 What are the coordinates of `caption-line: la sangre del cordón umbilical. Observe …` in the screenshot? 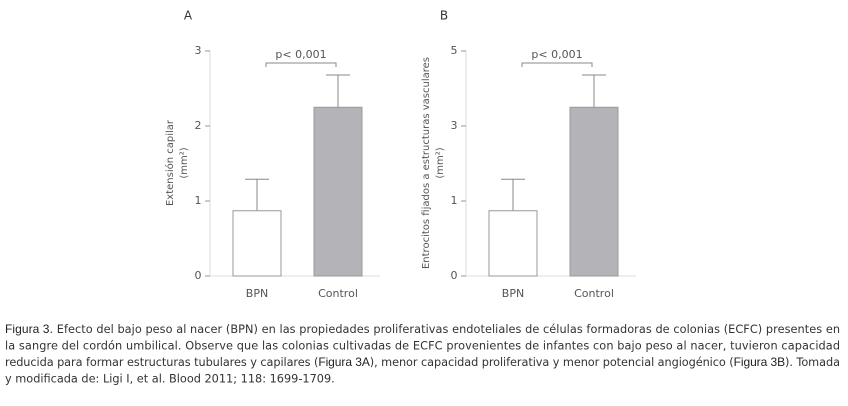 It's located at (422, 346).